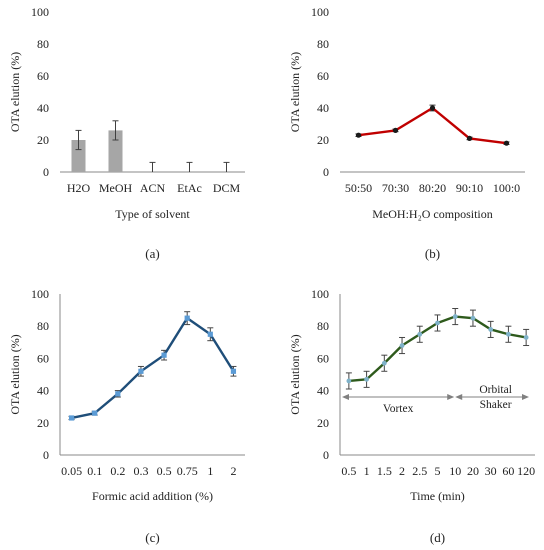  Describe the element at coordinates (432, 253) in the screenshot. I see `panel-label: (b)` at that location.